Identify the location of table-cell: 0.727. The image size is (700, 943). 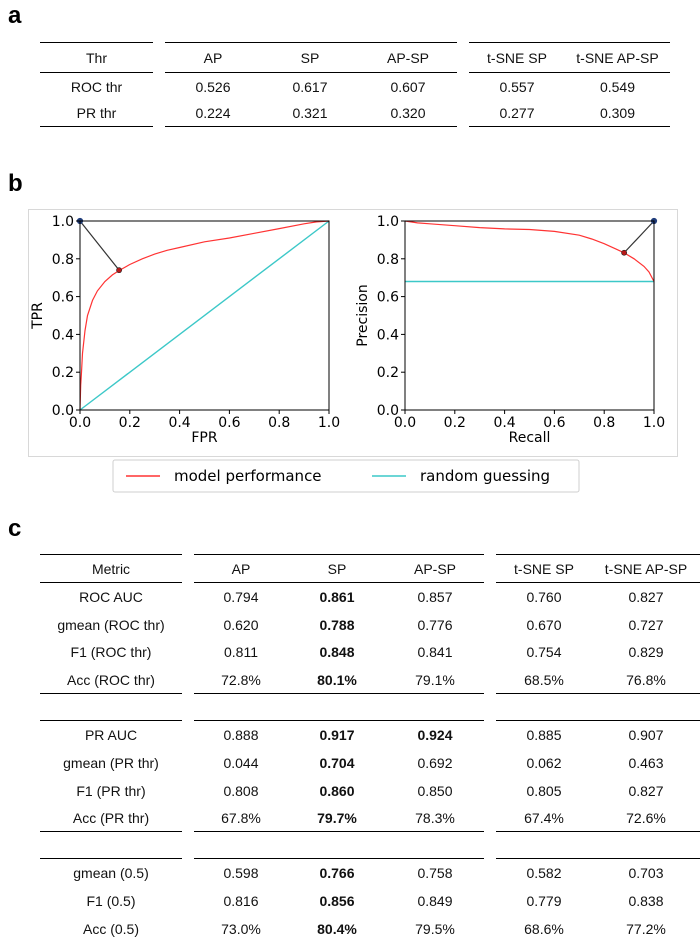
(646, 624).